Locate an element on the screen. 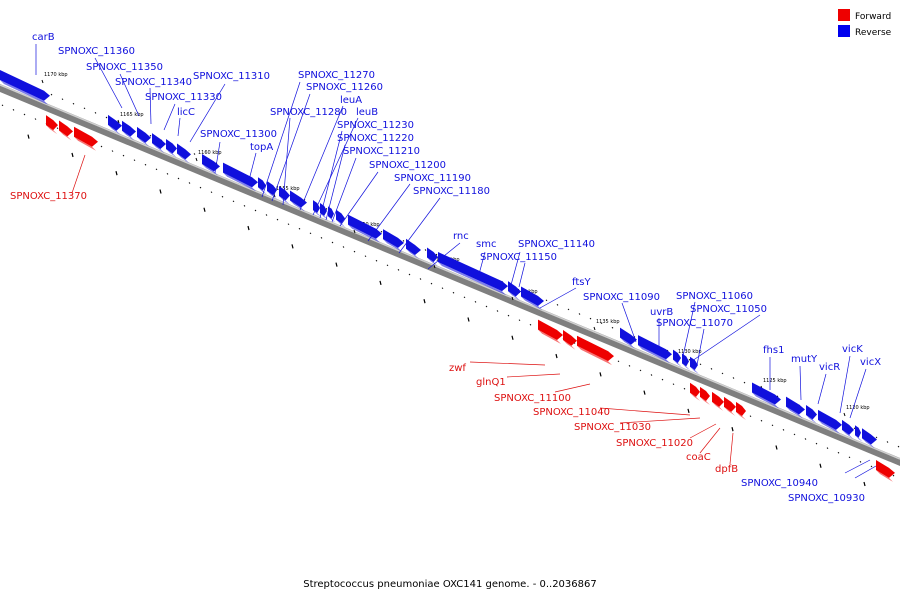  reverse-gene-label: SPNOXC_11190 is located at coordinates (432, 178).